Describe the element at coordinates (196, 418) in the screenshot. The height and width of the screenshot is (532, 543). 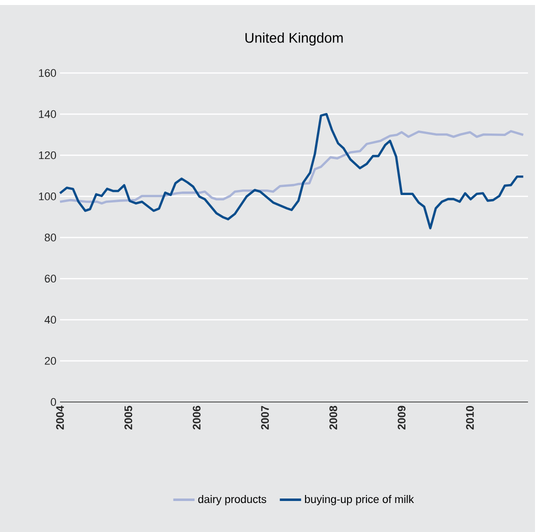
I see `x-tick-label: 2006` at that location.